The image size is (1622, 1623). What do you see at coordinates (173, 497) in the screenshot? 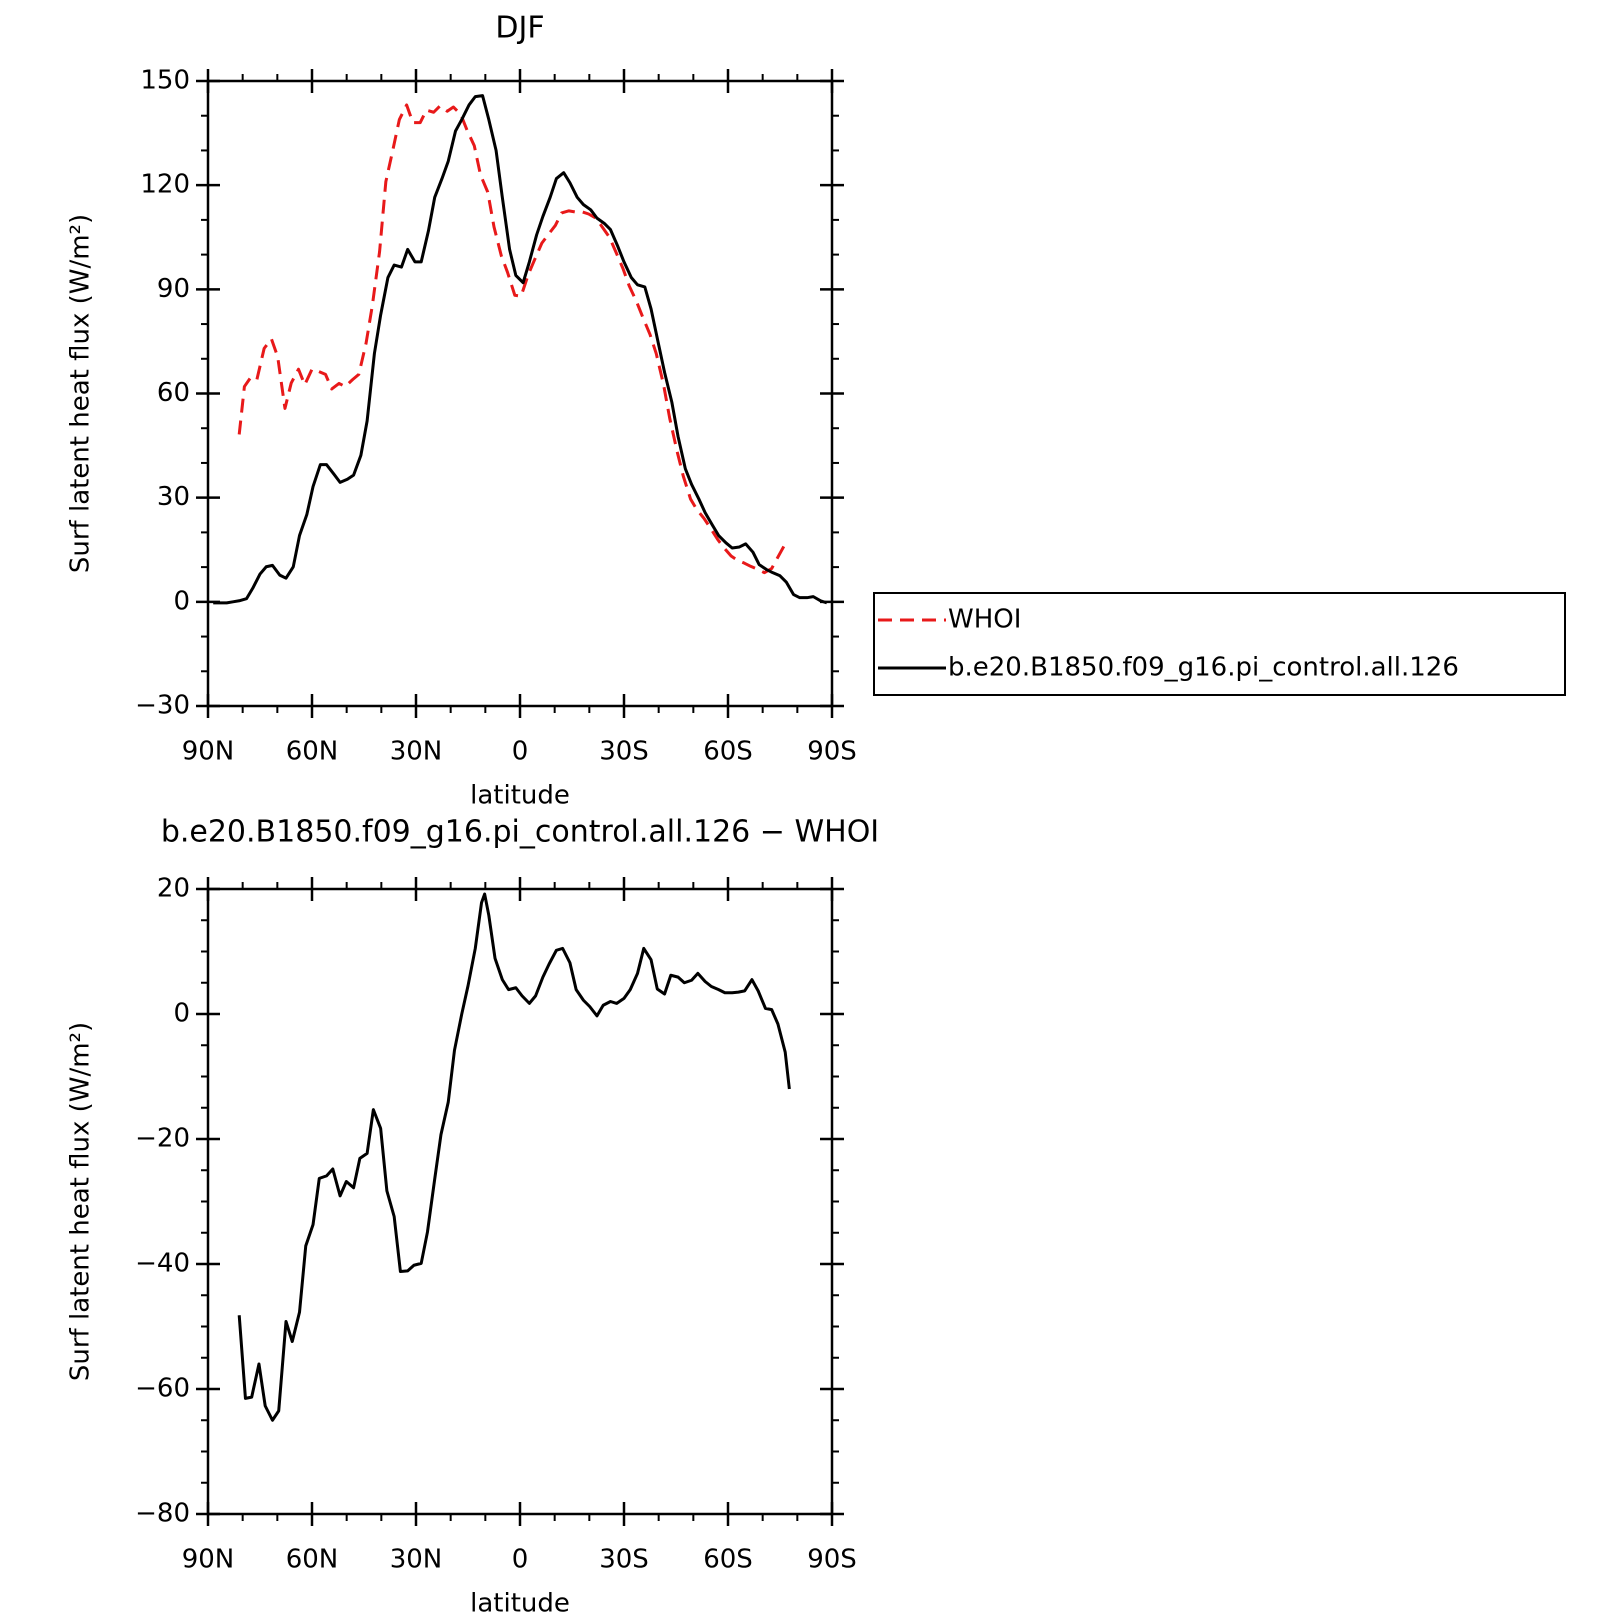
I see `y-tick-label: 30` at bounding box center [173, 497].